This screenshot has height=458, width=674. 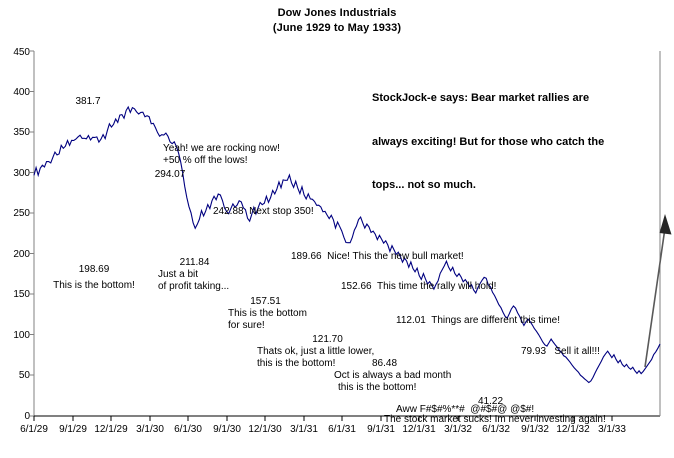 I want to click on x-tick-3: 3/1/30, so click(x=150, y=429).